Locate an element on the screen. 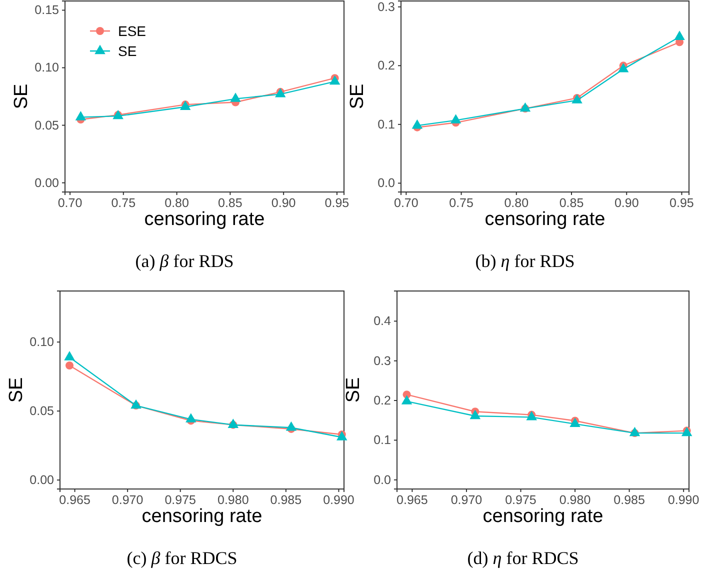 The height and width of the screenshot is (575, 715). y-tick-label: 0.15 is located at coordinates (47, 10).